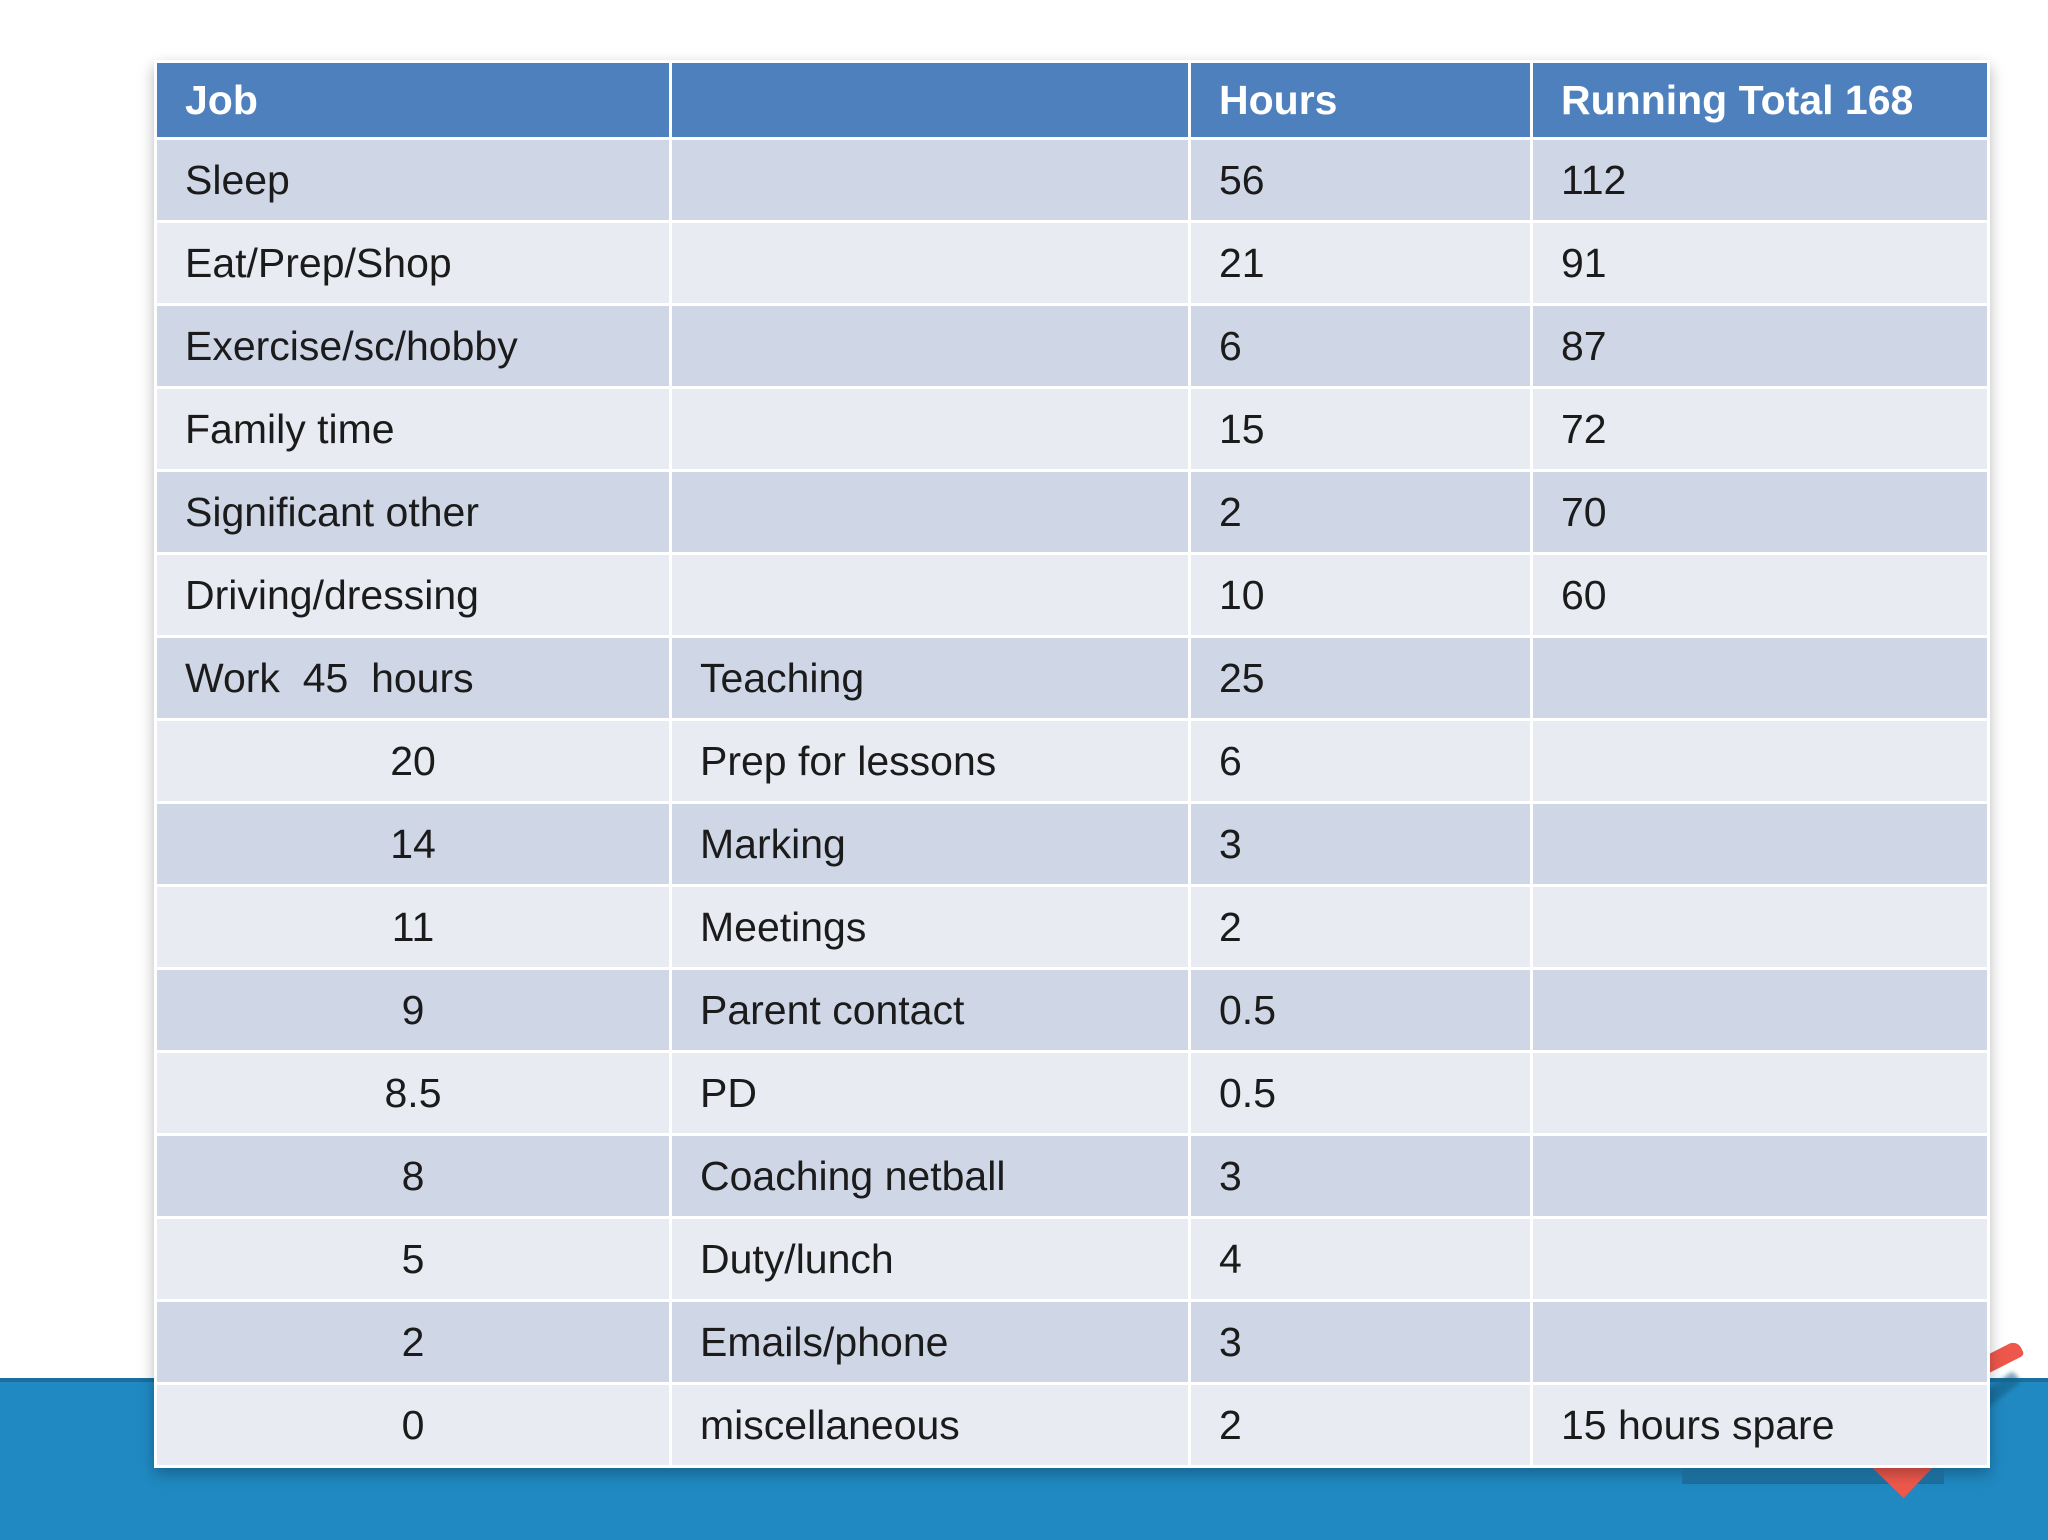  I want to click on cell-job: 9, so click(413, 1010).